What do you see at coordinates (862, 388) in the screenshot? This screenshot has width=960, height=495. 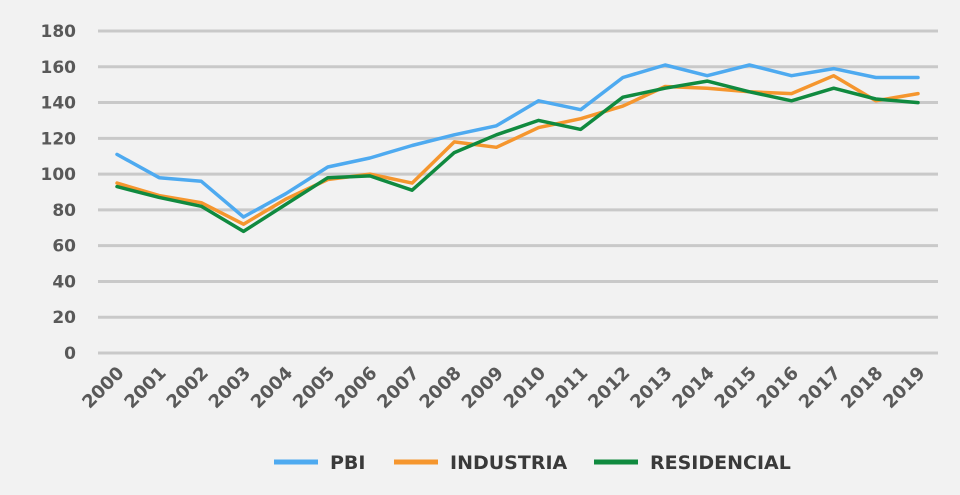 I see `x-tick-label: 2018` at bounding box center [862, 388].